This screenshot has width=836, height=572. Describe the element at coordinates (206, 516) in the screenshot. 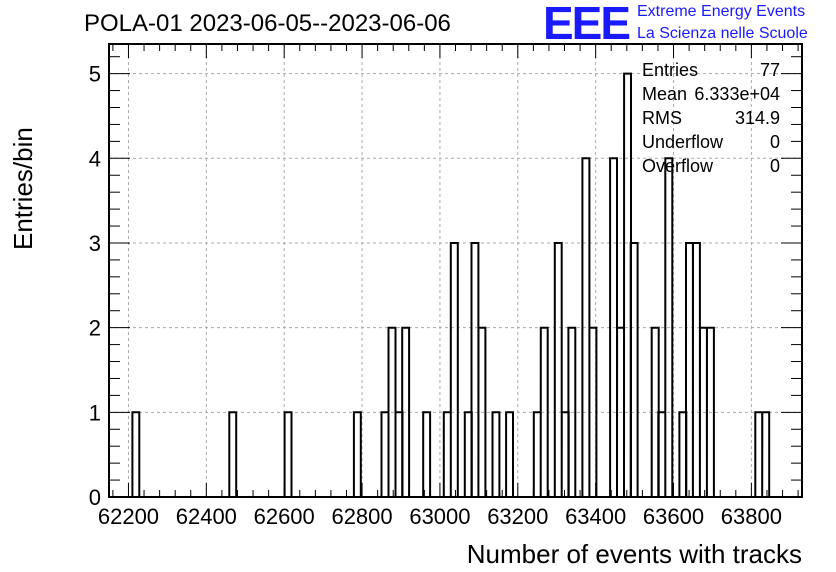

I see `x-tick-label: 62400` at that location.